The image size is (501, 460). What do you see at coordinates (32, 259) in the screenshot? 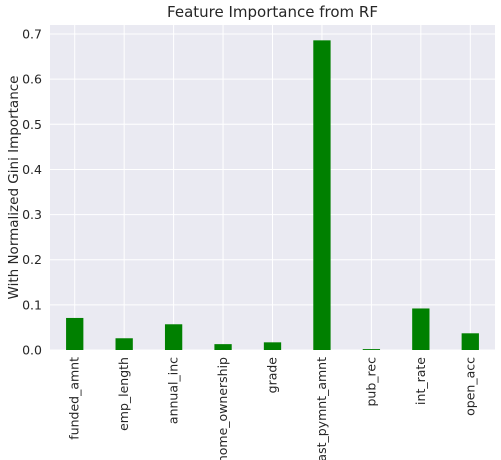
I see `y-tick-label: 0.2` at bounding box center [32, 259].